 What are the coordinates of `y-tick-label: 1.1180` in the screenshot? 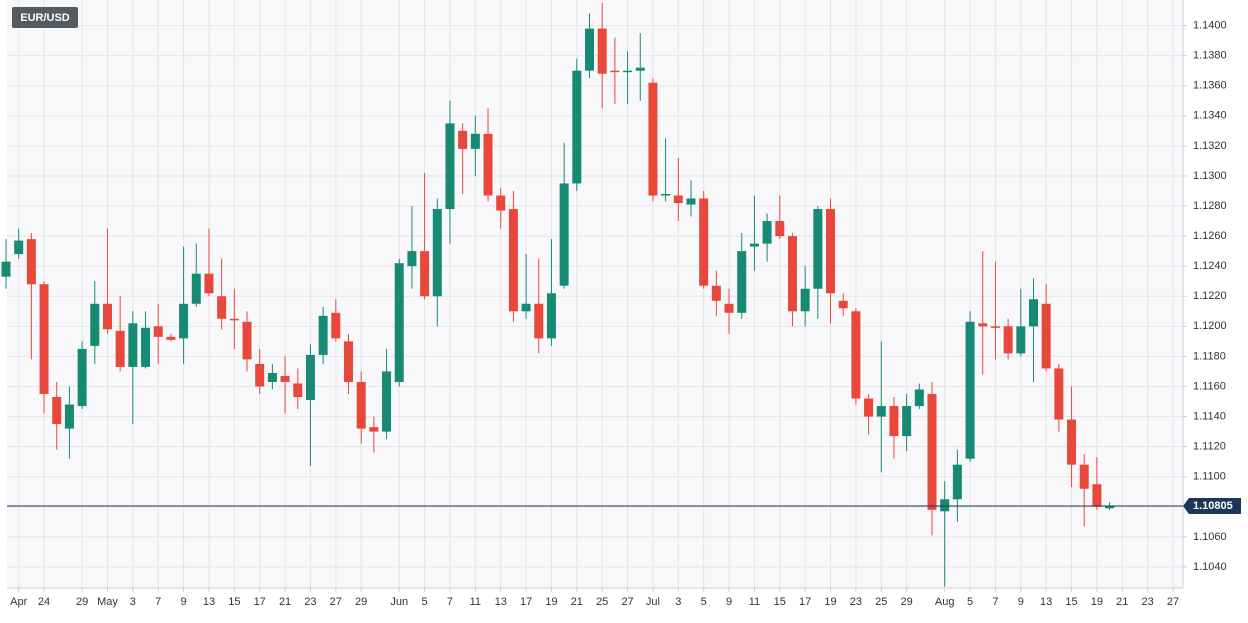 It's located at (1209, 356).